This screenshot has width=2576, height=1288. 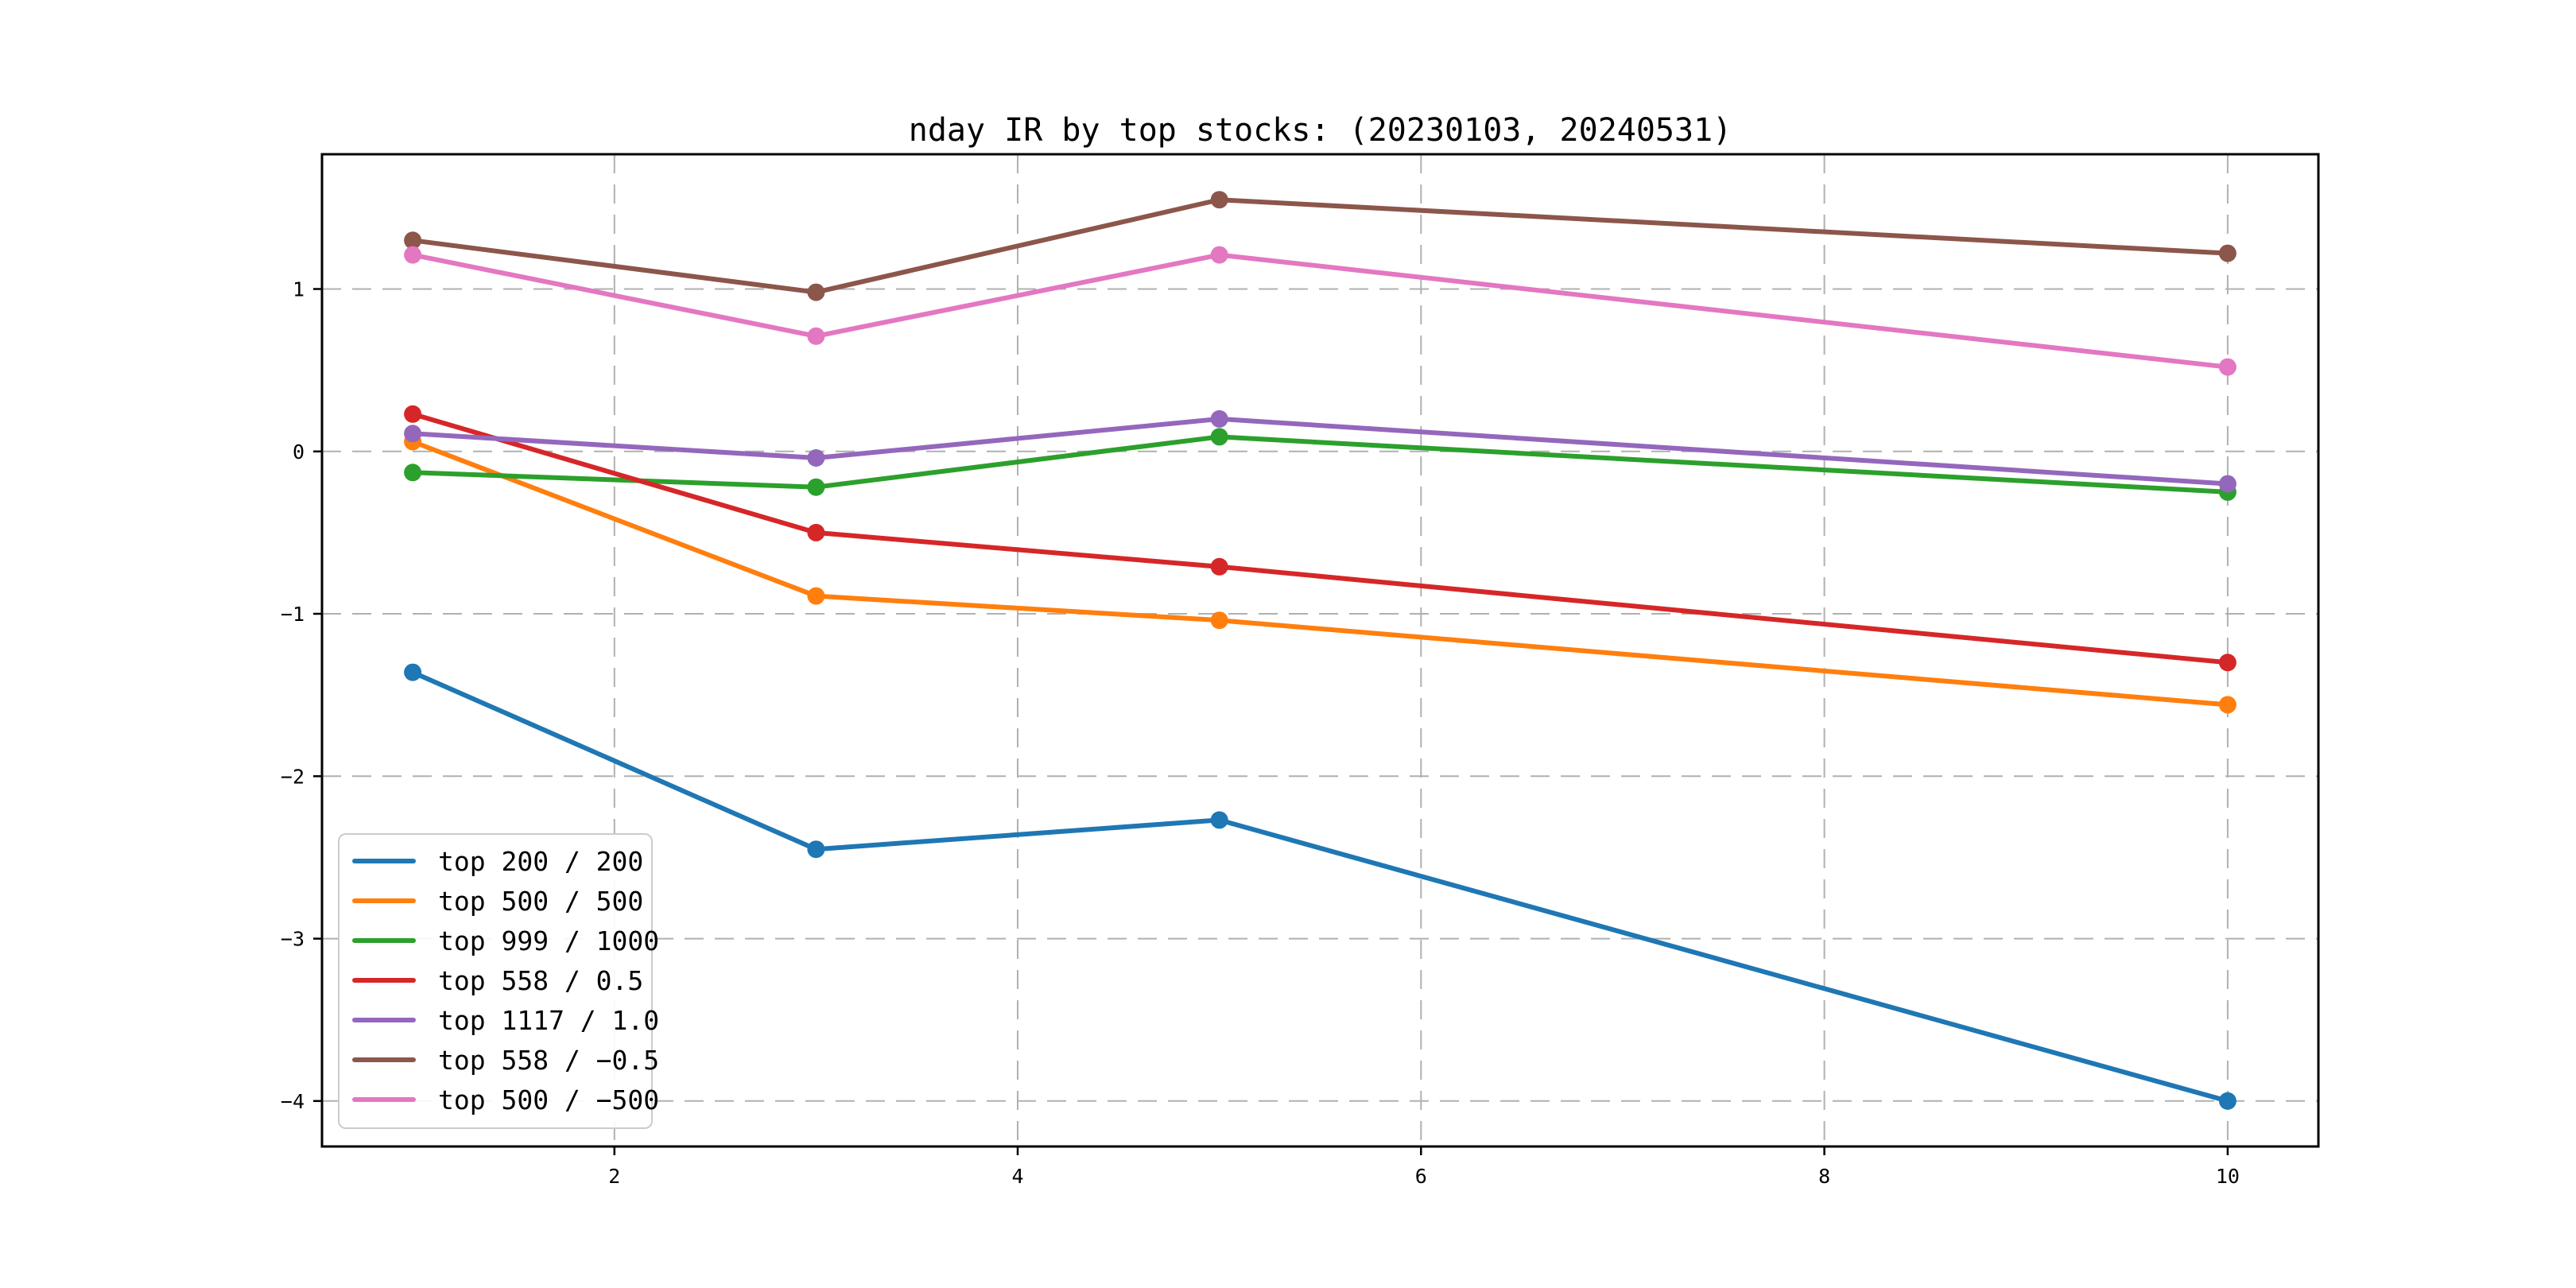 I want to click on y-tick-label: 0, so click(x=299, y=452).